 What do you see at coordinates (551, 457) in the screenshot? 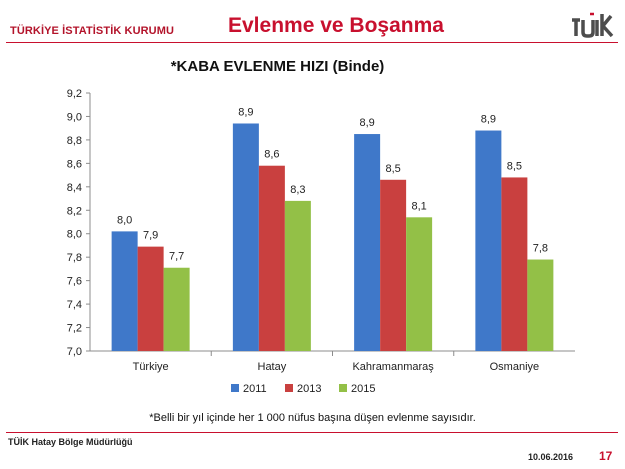
I see `slide-date: 10.06.2016` at bounding box center [551, 457].